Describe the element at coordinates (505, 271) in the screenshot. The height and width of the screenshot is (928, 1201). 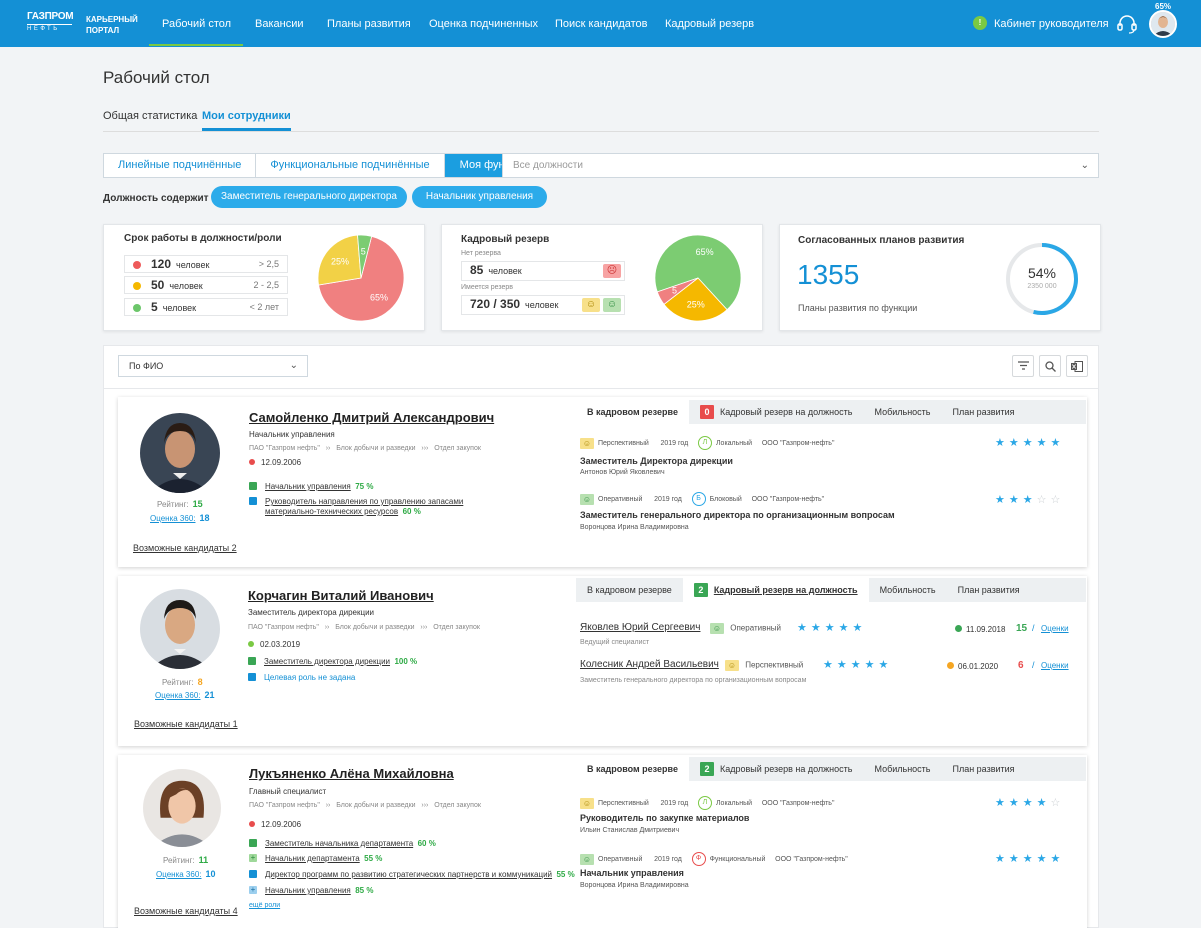
I see `no-reserve-unit: человек` at that location.